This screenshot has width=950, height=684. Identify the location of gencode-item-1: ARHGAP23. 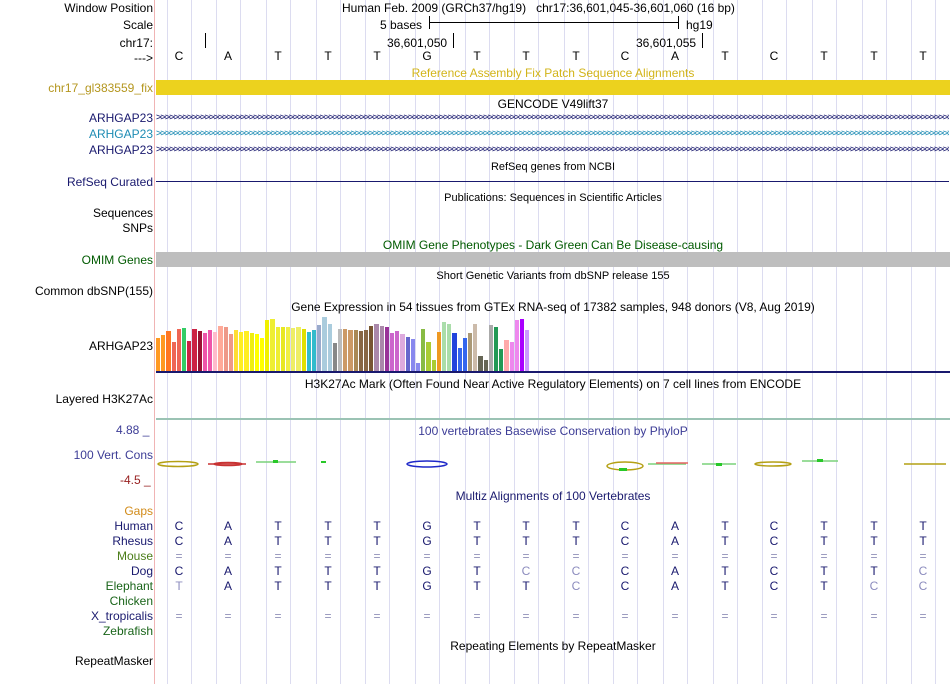
(120, 118).